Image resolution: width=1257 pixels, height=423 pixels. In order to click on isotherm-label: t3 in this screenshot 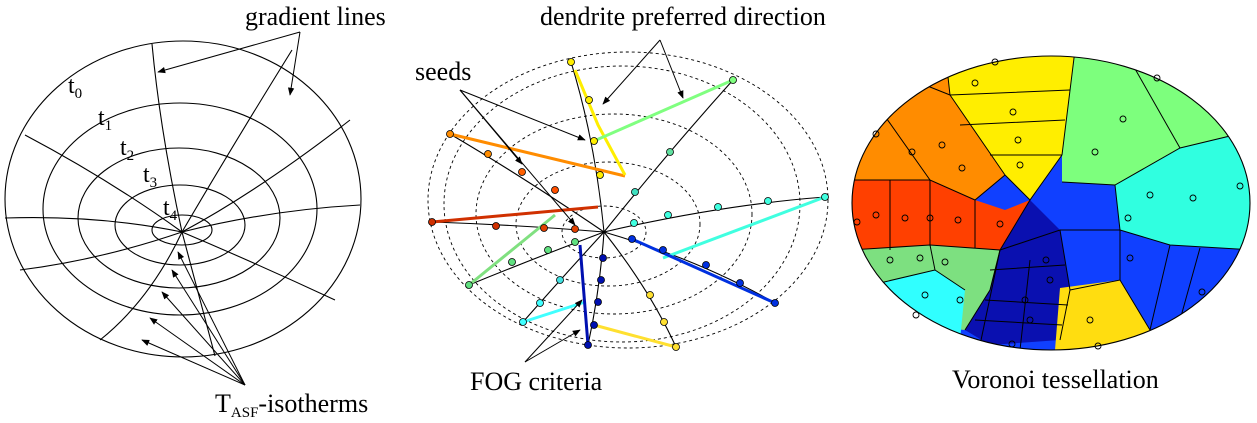, I will do `click(150, 176)`.